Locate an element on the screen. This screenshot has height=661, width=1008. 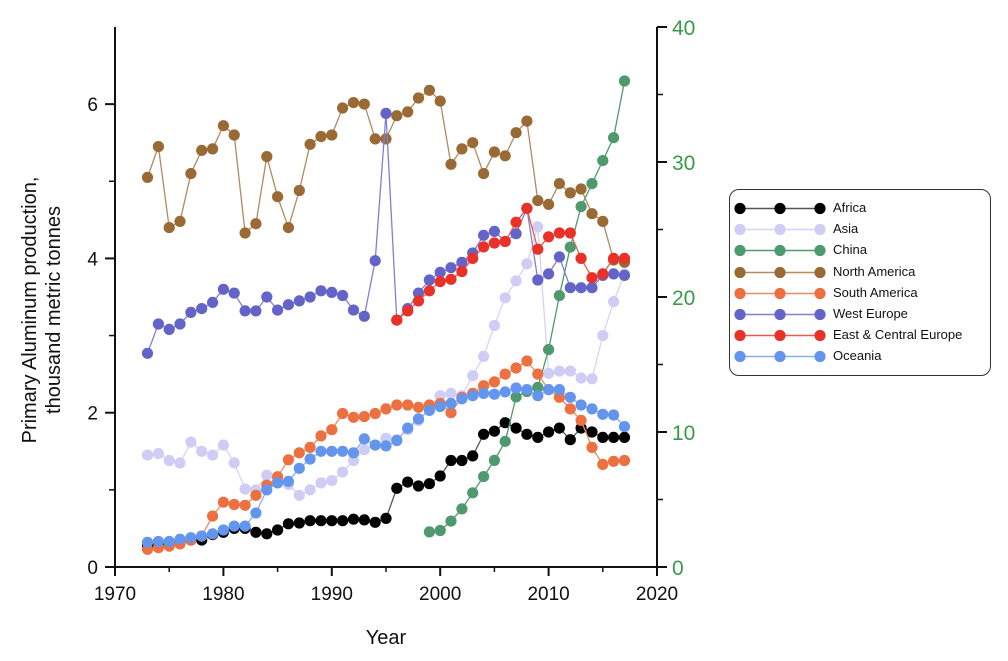
x-tick-label: 1980 is located at coordinates (223, 594).